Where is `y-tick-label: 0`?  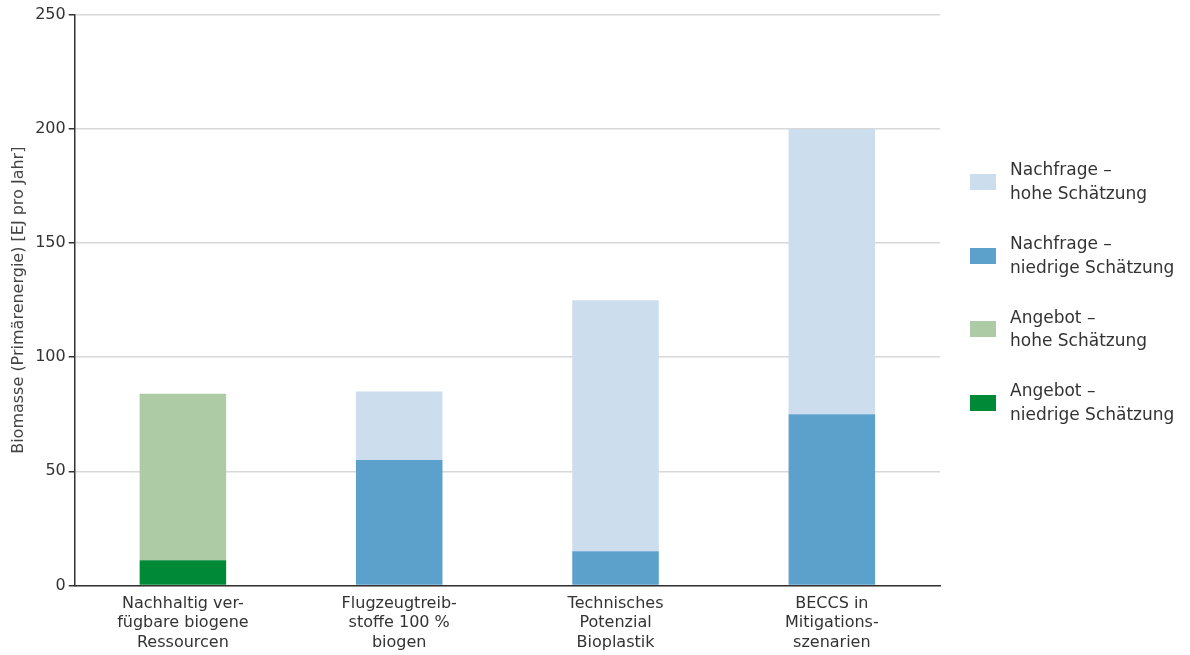
y-tick-label: 0 is located at coordinates (60, 584).